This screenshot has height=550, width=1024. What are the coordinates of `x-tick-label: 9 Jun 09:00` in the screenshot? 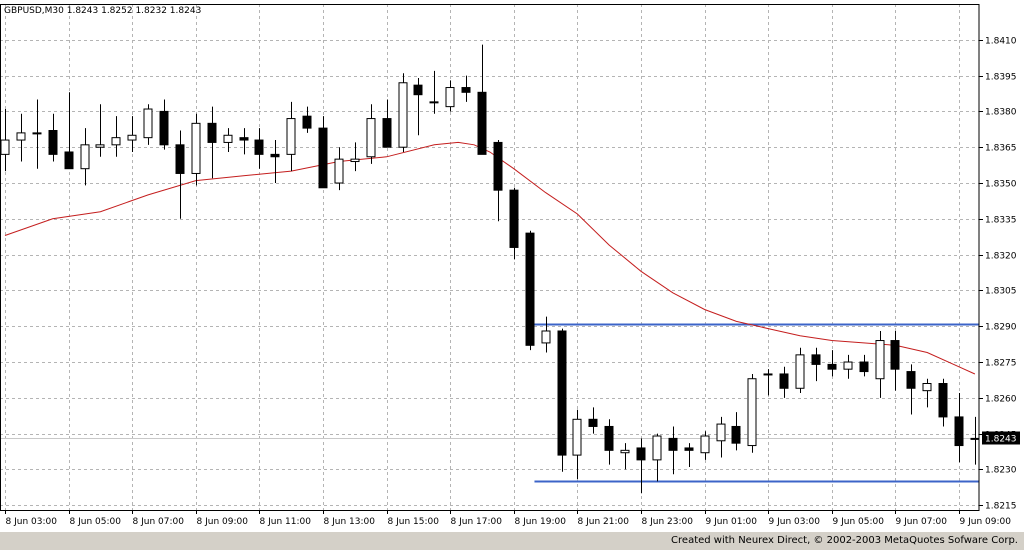 It's located at (986, 522).